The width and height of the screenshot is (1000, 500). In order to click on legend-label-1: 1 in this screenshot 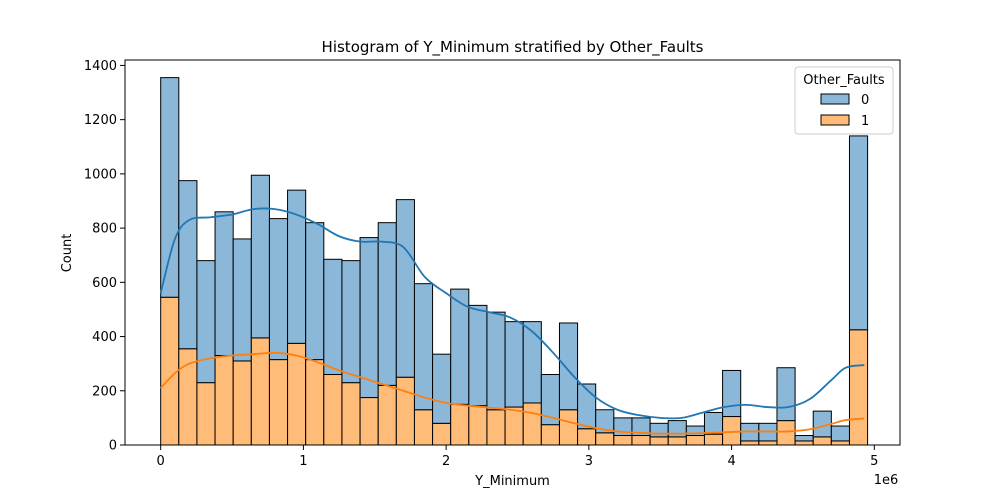, I will do `click(865, 121)`.